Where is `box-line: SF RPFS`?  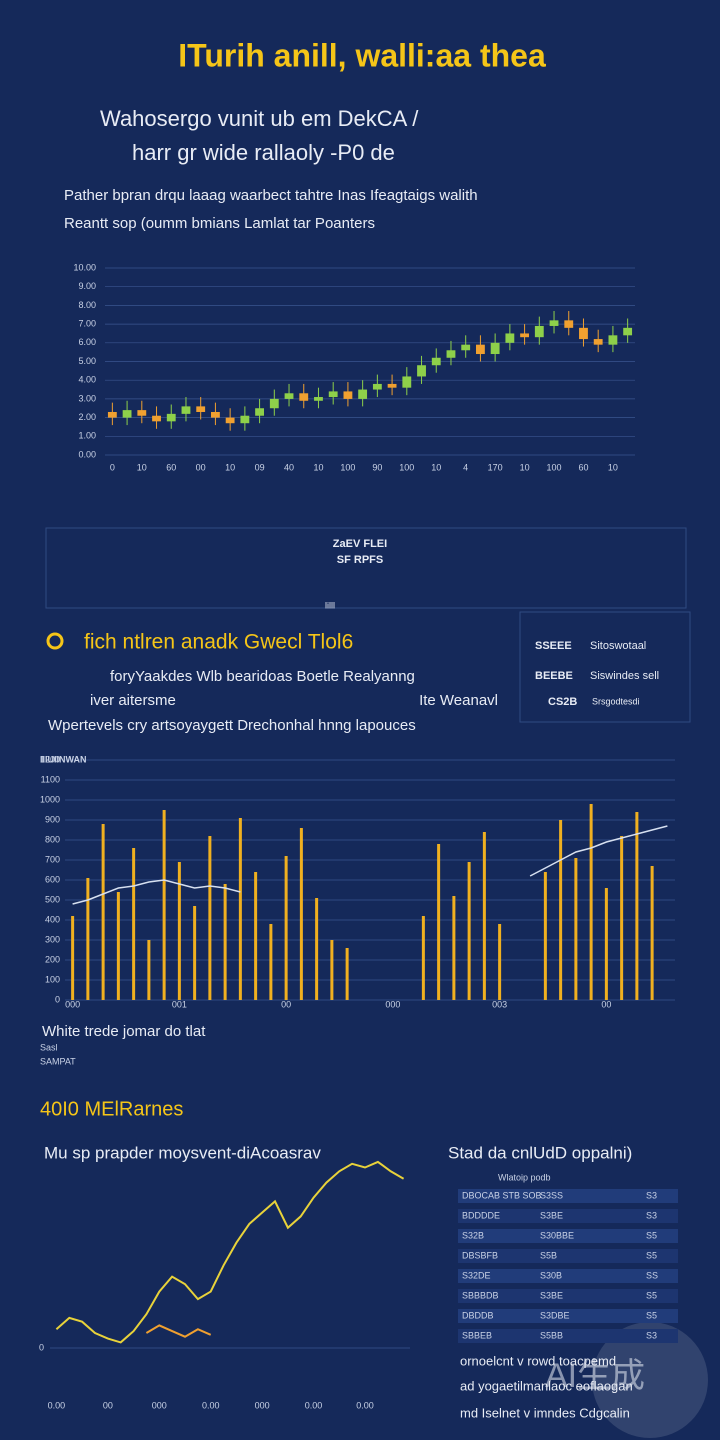
box-line: SF RPFS is located at coordinates (360, 560).